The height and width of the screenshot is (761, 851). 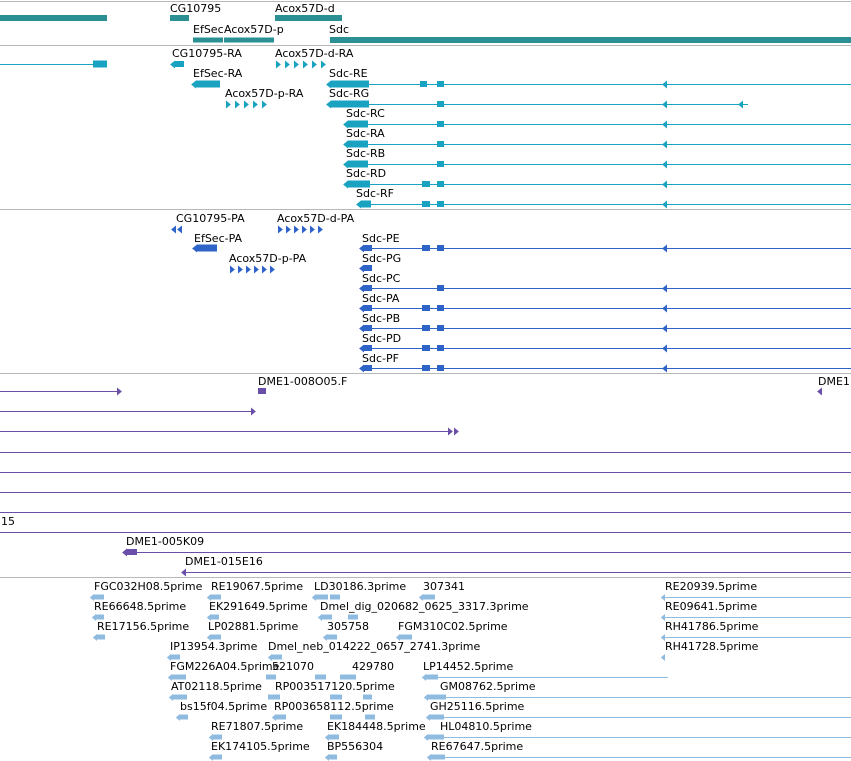 I want to click on feature-label-ip13954-3prime: IP13954.3prime, so click(x=214, y=646).